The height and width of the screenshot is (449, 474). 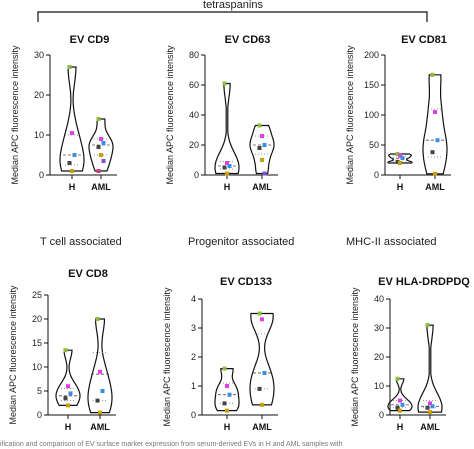 What do you see at coordinates (262, 187) in the screenshot?
I see `panel2-aml-xtick-label: AML` at bounding box center [262, 187].